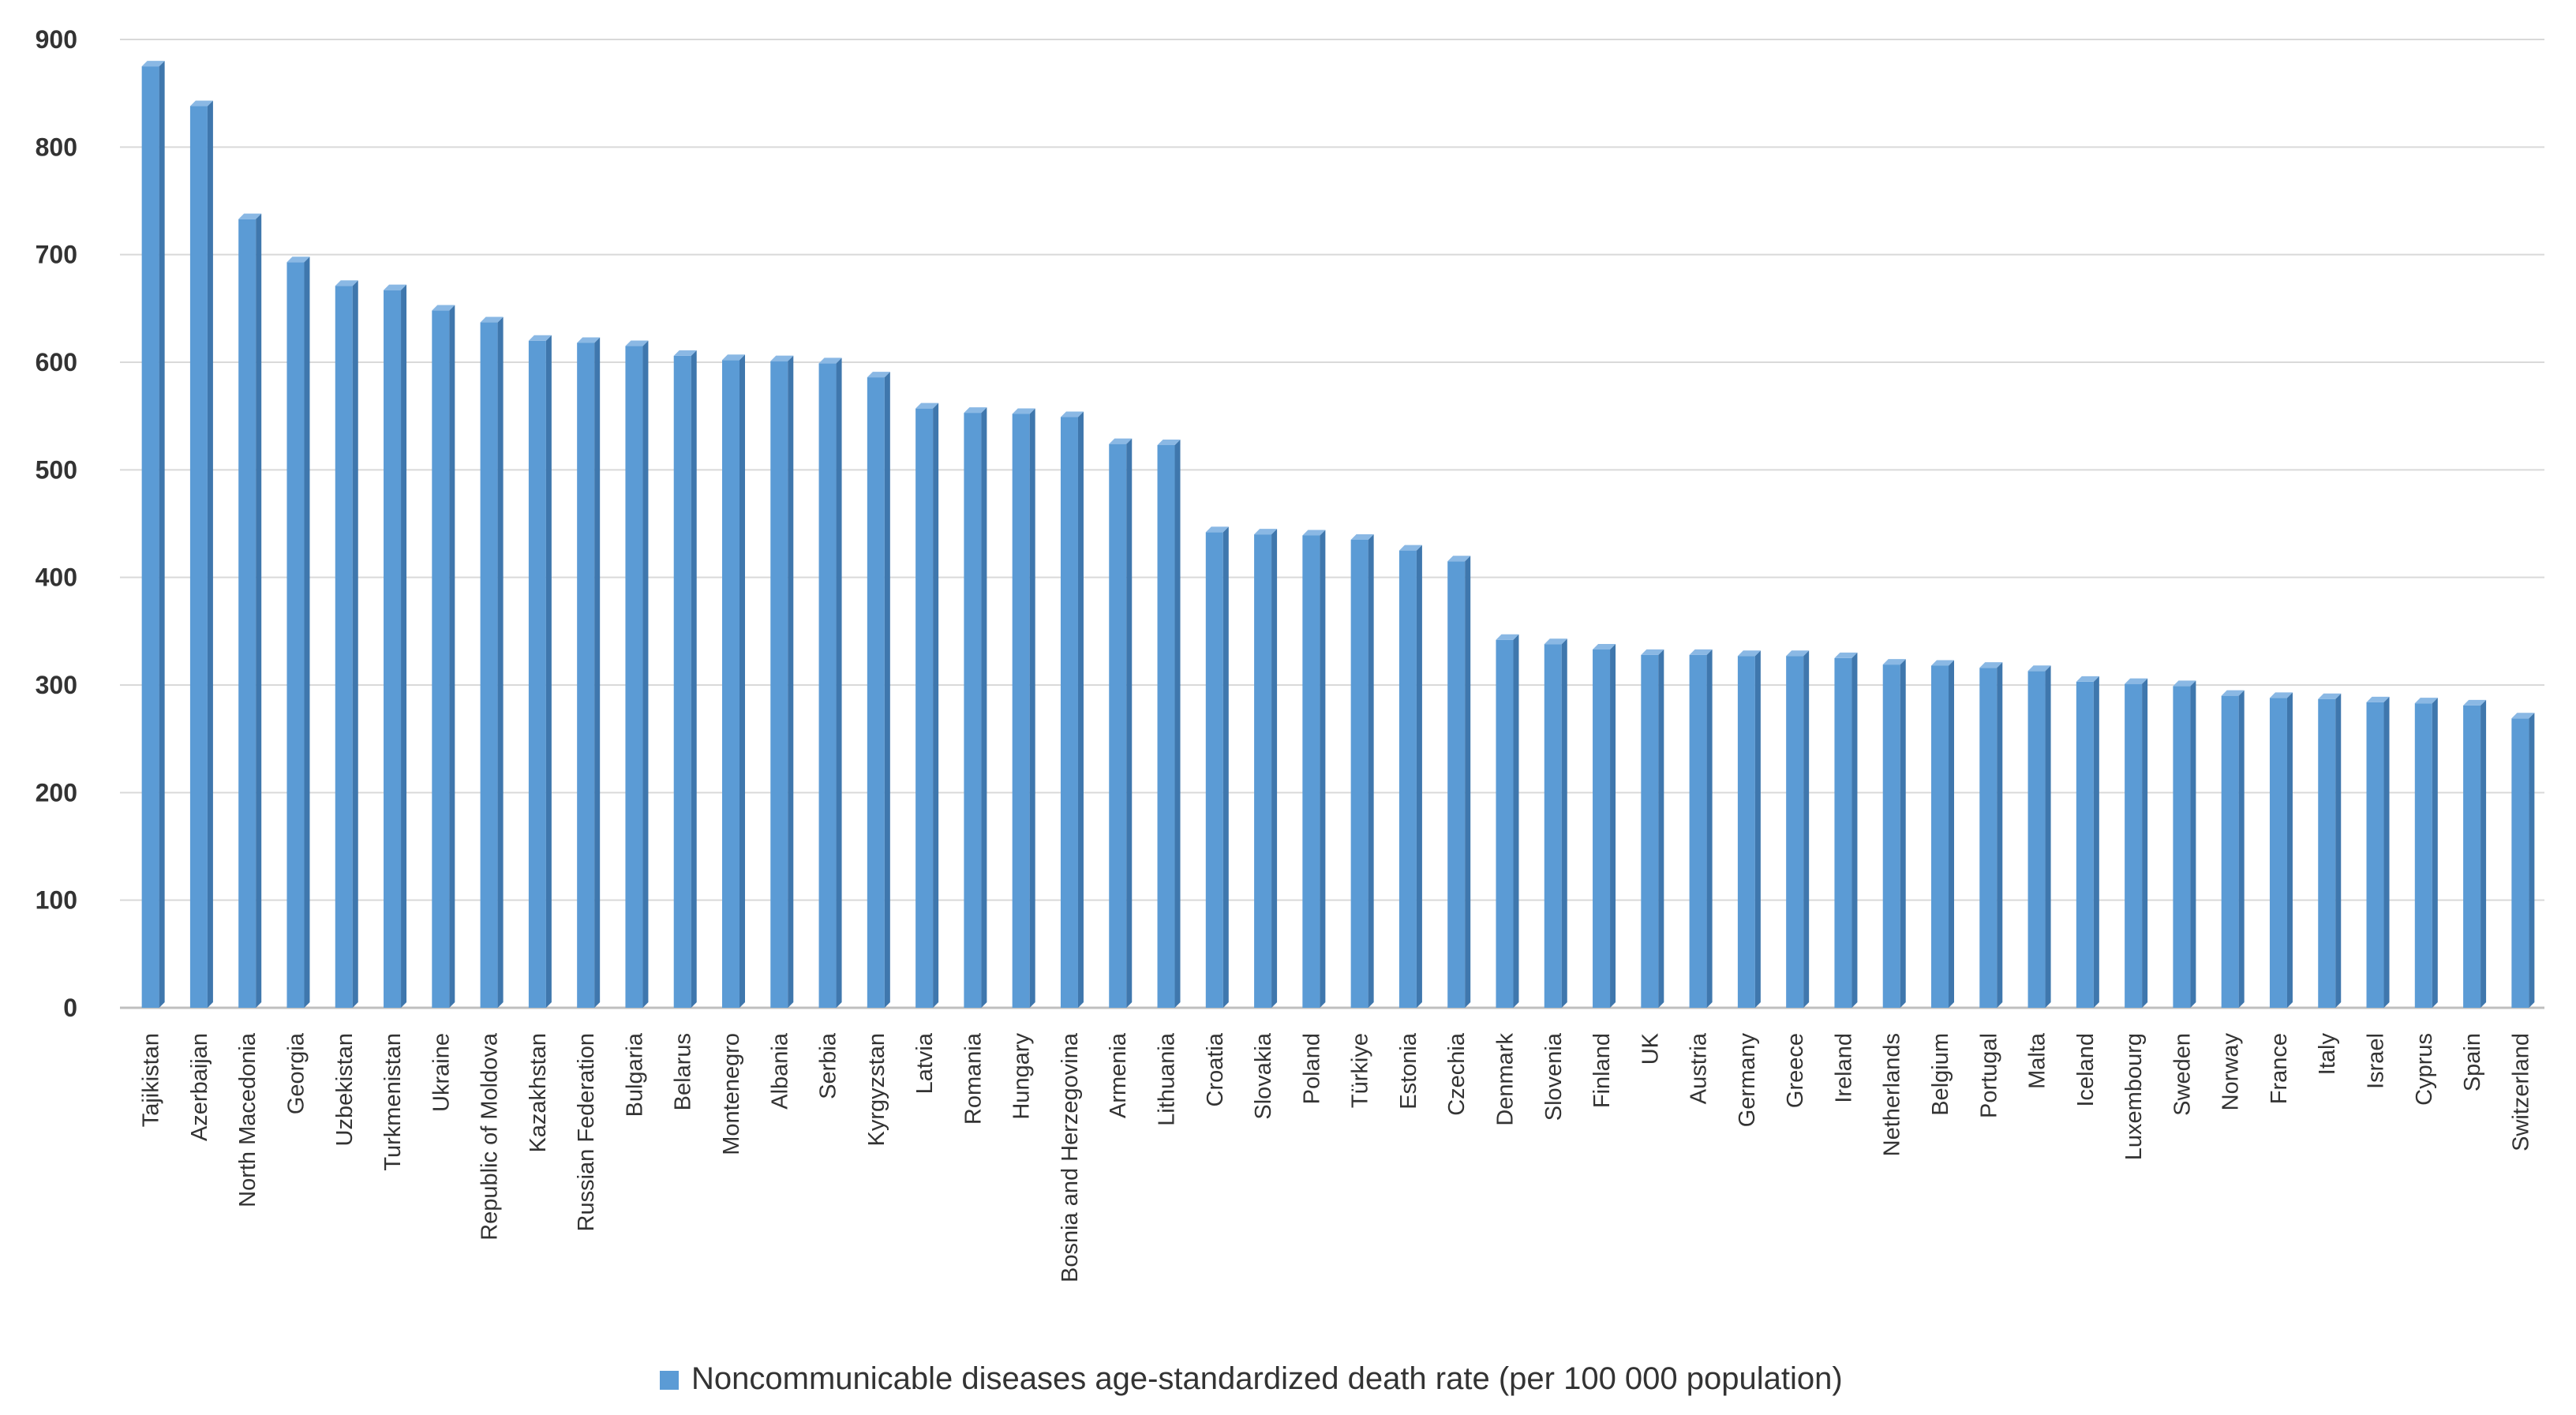 The width and height of the screenshot is (2576, 1415). What do you see at coordinates (1699, 1068) in the screenshot?
I see `x-tick-label: Austria` at bounding box center [1699, 1068].